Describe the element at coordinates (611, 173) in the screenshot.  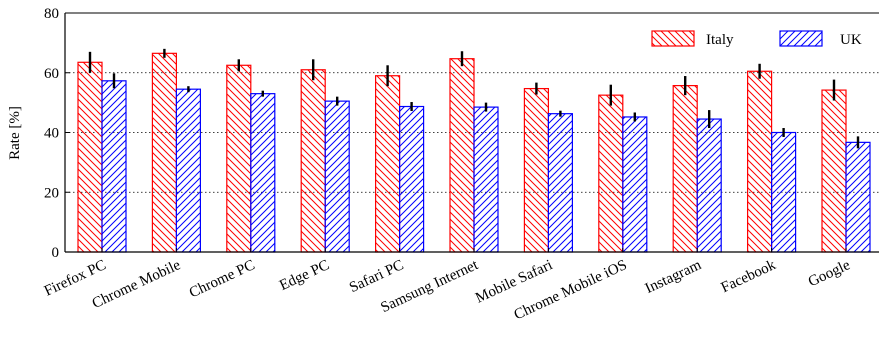
I see `bar-italy-chrome-mobile-ios` at that location.